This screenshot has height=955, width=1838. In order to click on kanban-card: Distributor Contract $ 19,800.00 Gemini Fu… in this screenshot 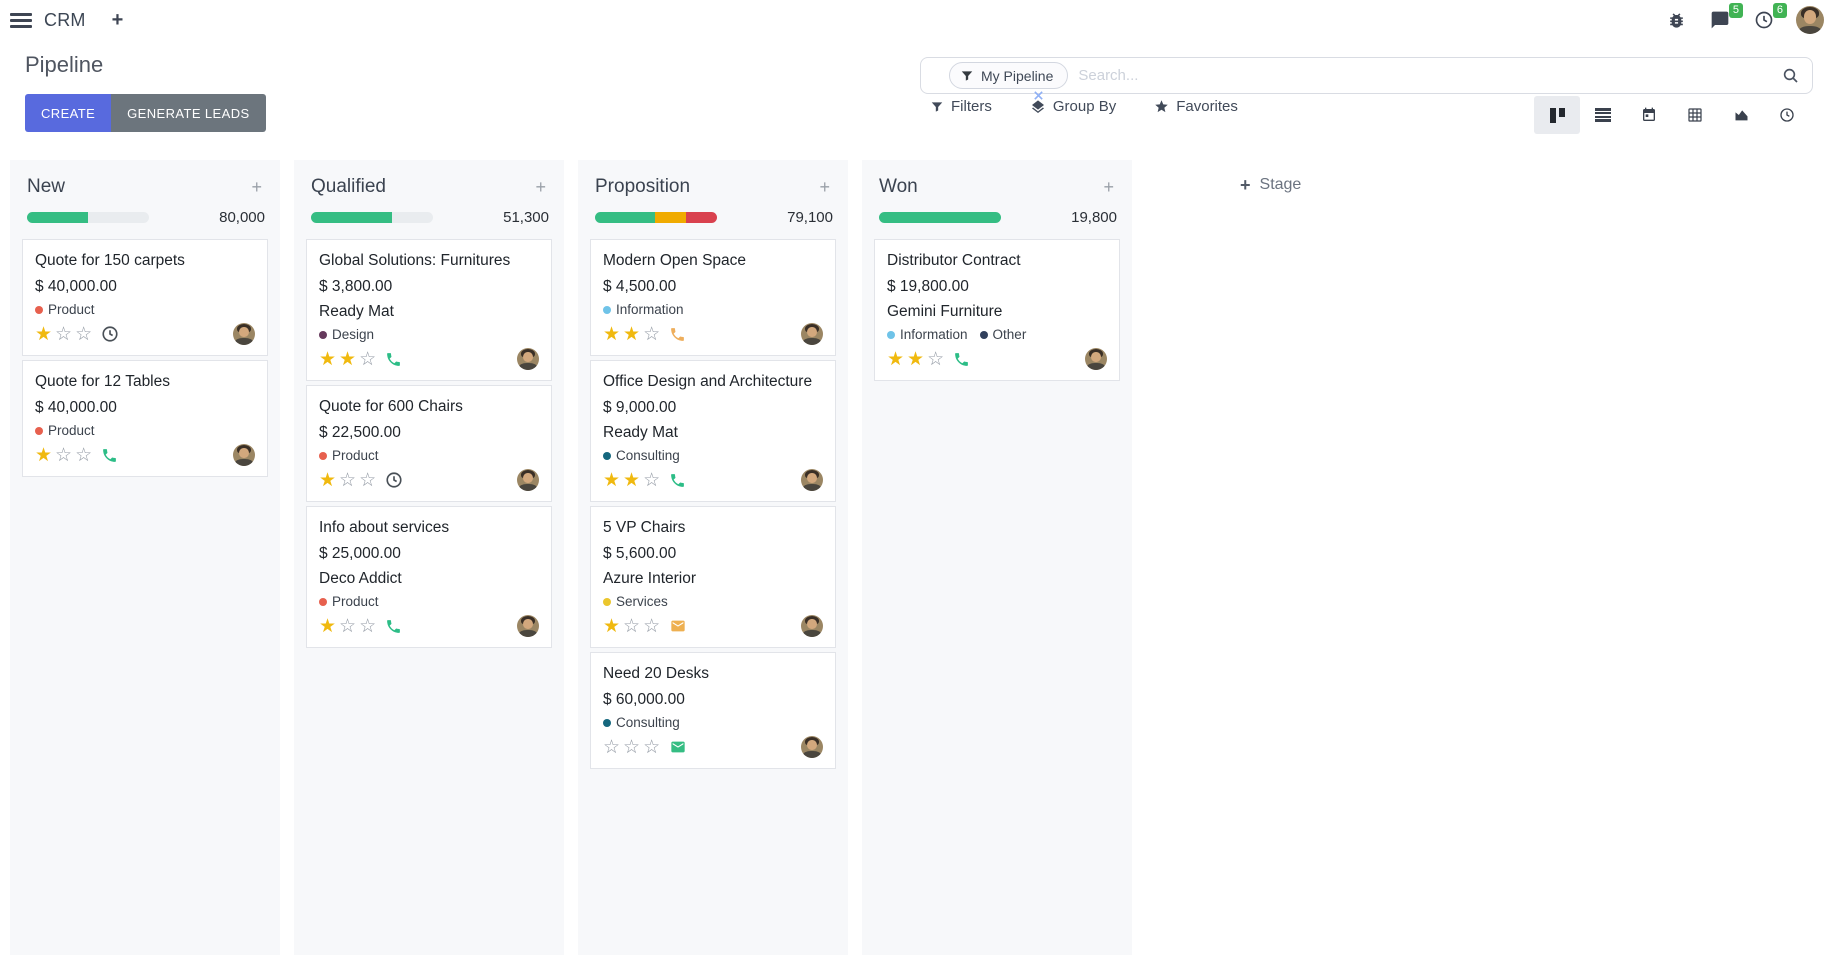, I will do `click(997, 310)`.